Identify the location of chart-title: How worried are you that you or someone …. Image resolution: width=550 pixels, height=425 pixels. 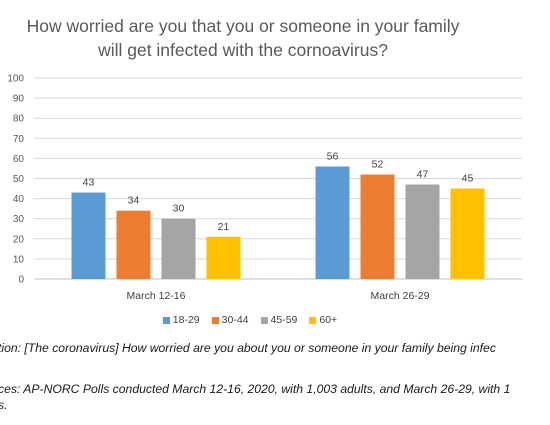
(243, 38).